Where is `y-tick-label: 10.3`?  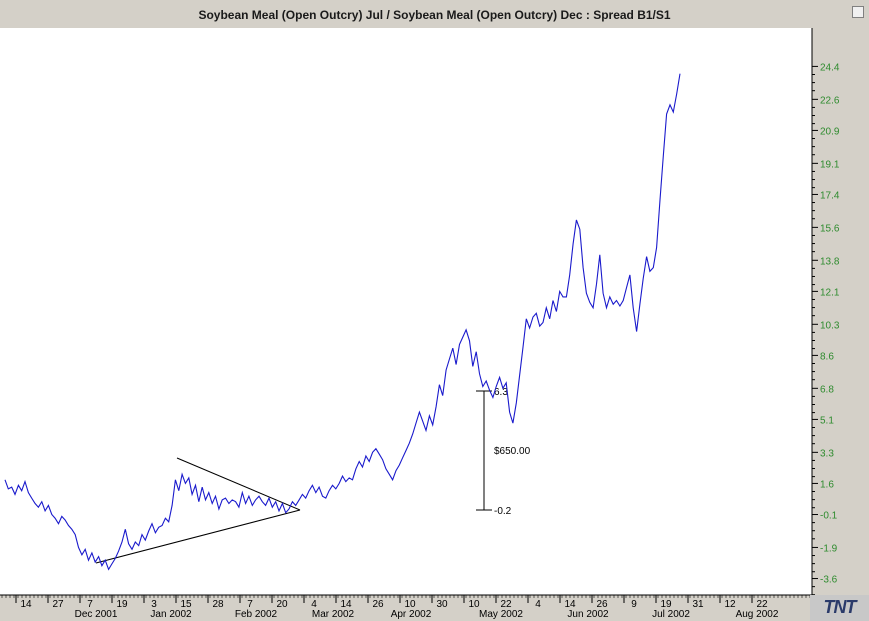 y-tick-label: 10.3 is located at coordinates (830, 325).